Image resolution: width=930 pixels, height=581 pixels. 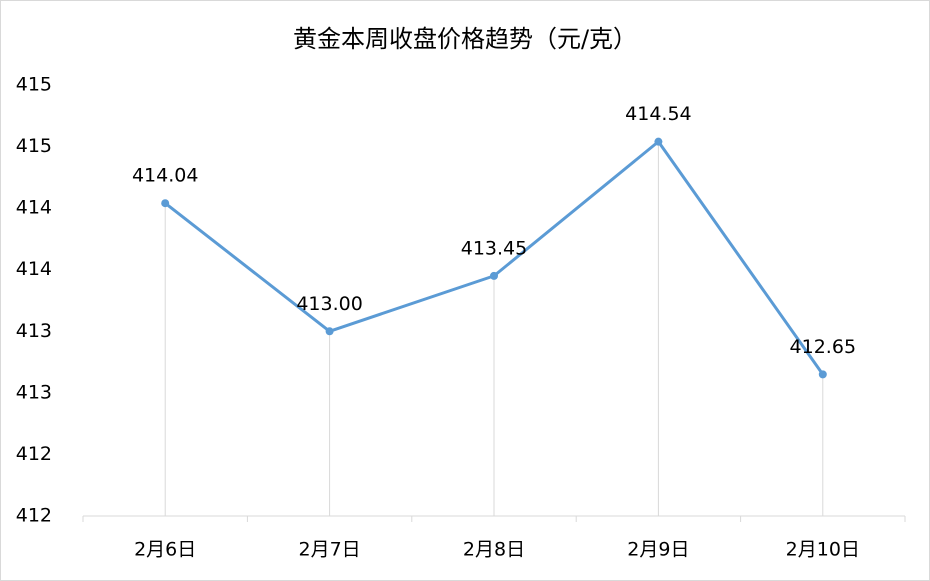 I want to click on chart-title: 黄金本周收盘价格趋势（元/克）, so click(x=465, y=39).